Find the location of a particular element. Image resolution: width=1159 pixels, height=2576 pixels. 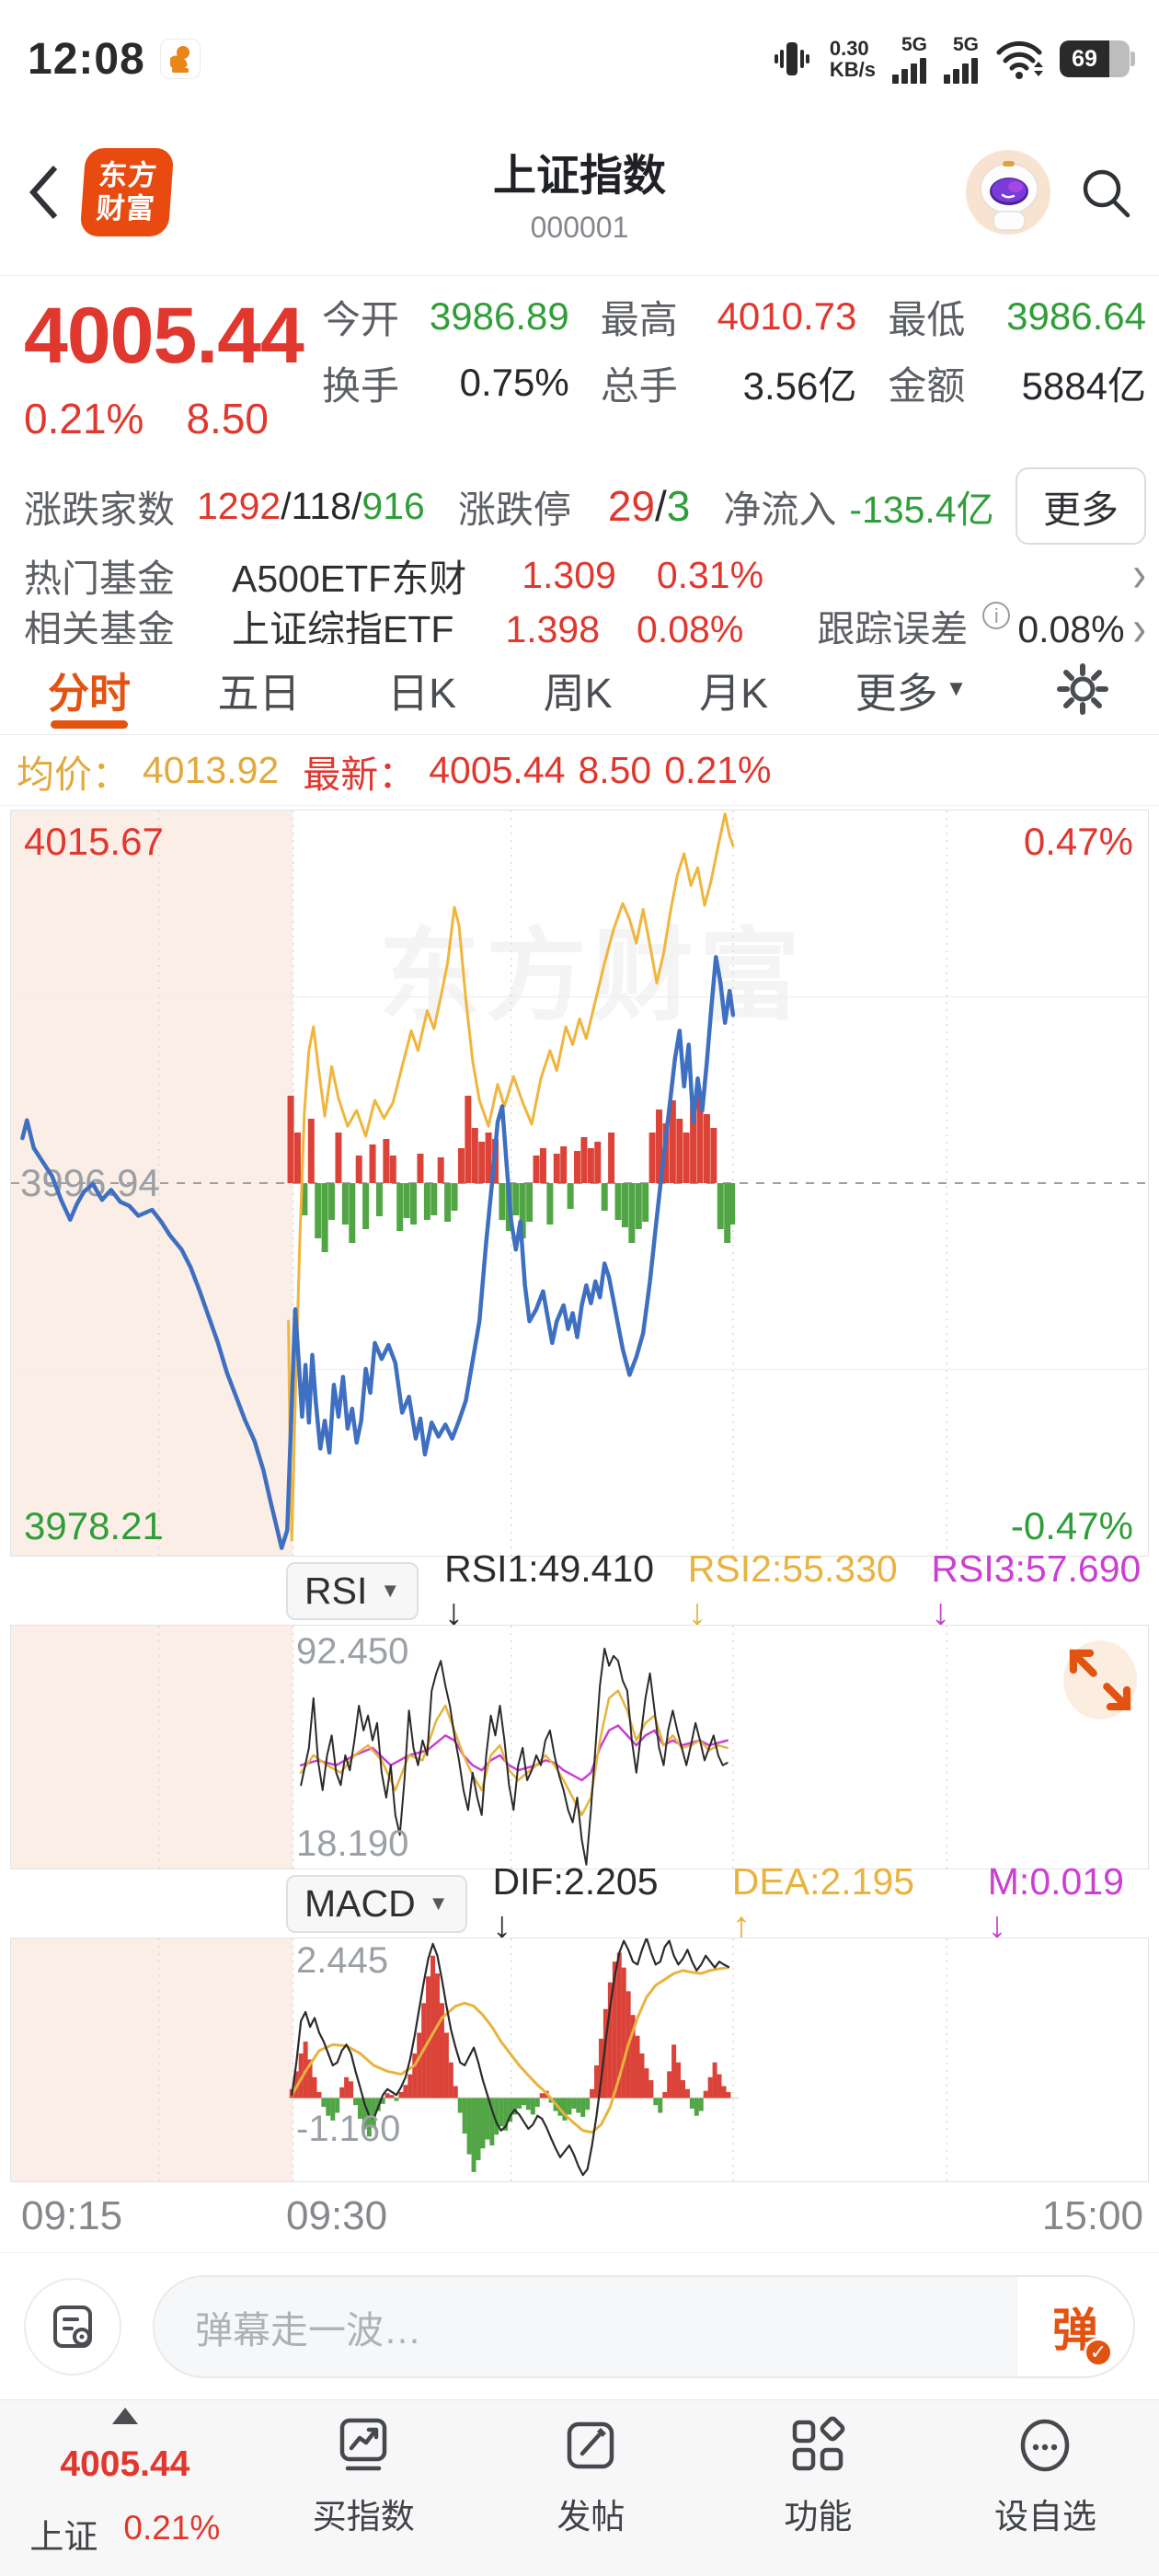

rsi-selector: RSI ▼ is located at coordinates (352, 1590).